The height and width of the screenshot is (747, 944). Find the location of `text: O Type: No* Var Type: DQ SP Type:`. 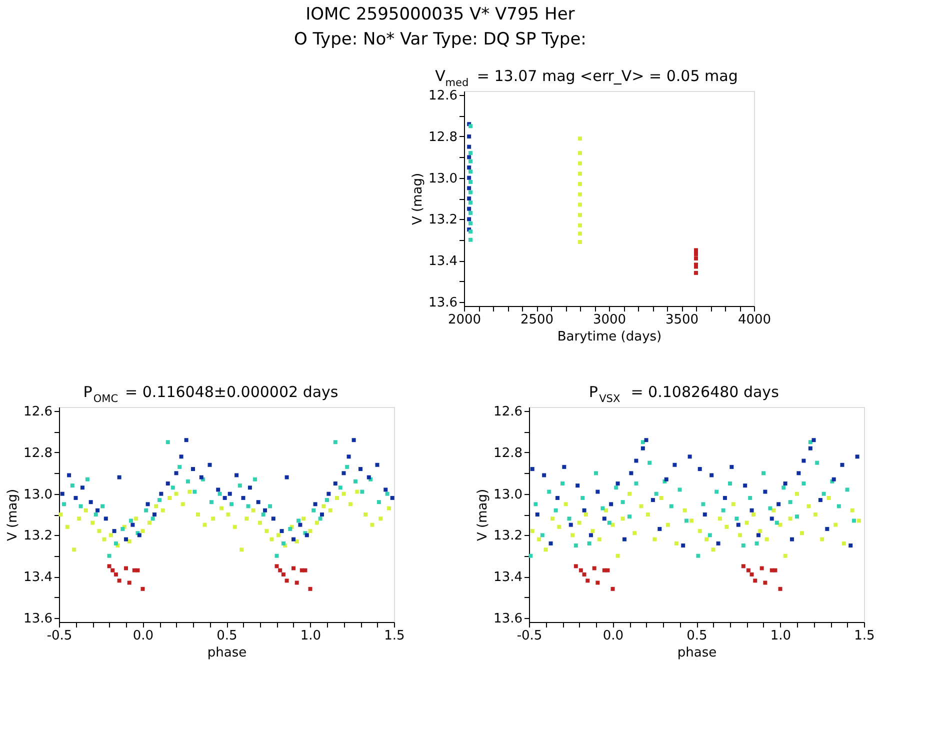

text: O Type: No* Var Type: DQ SP Type: is located at coordinates (440, 40).